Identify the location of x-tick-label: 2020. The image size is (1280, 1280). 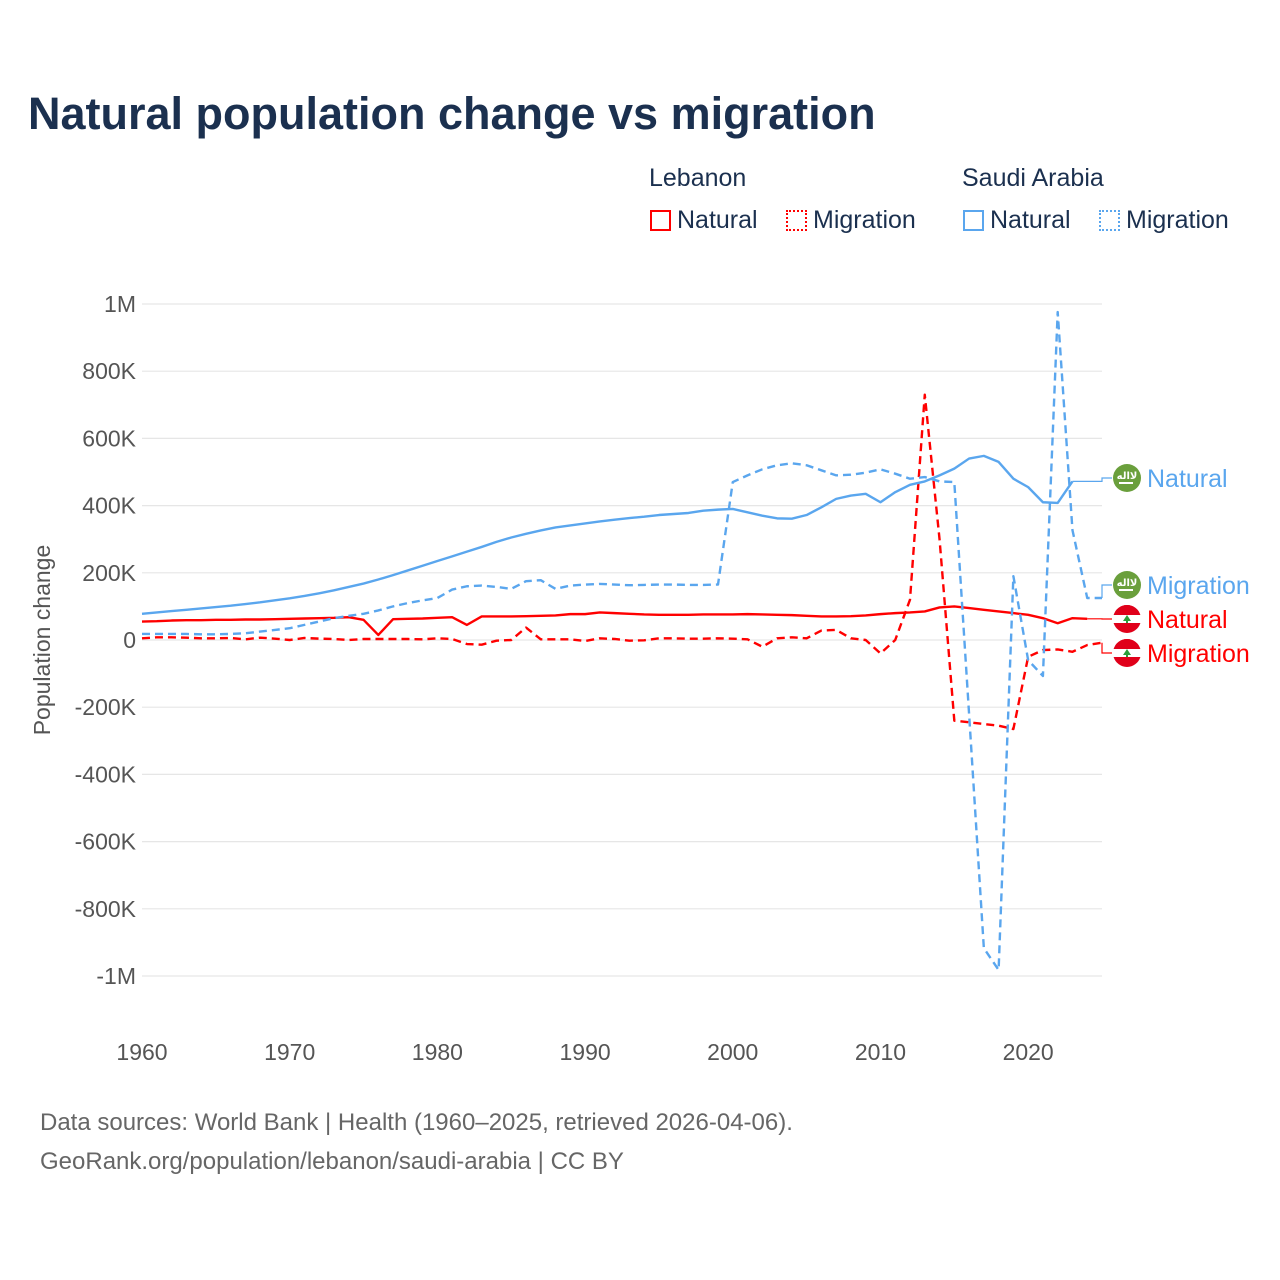
(1028, 1052).